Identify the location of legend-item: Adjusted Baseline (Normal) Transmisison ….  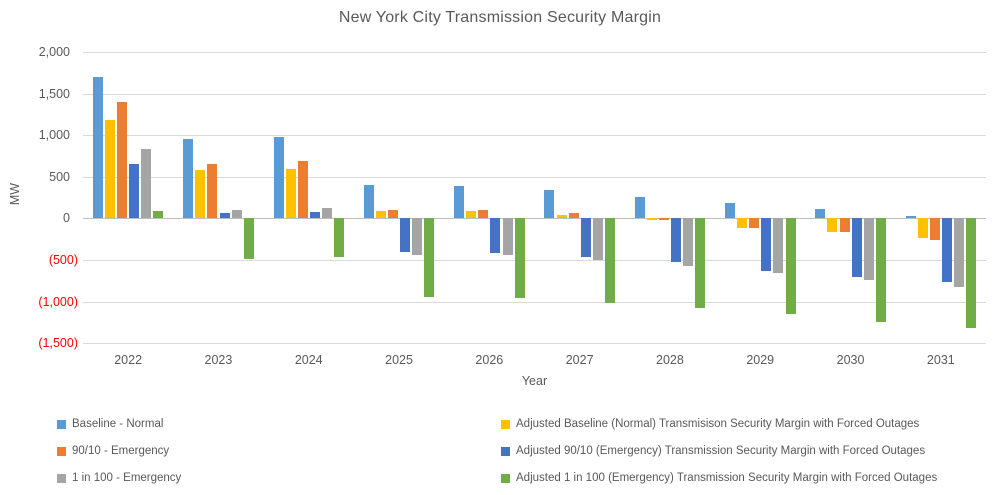
(710, 424).